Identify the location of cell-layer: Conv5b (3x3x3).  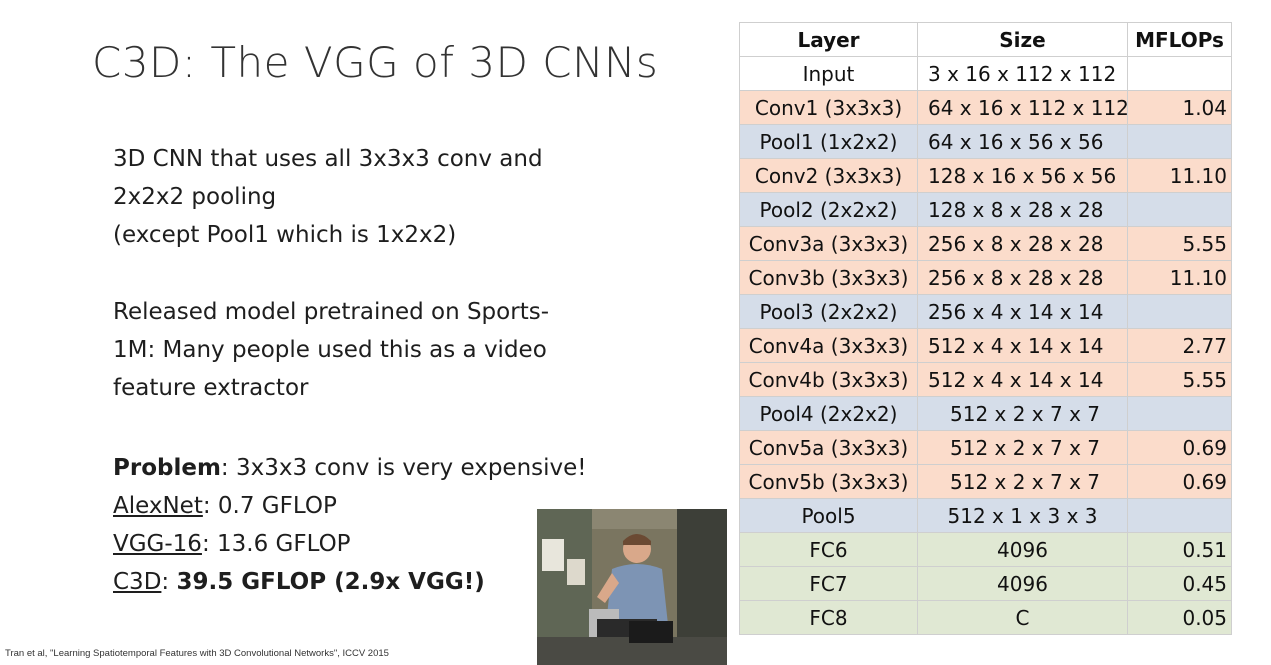
(828, 481).